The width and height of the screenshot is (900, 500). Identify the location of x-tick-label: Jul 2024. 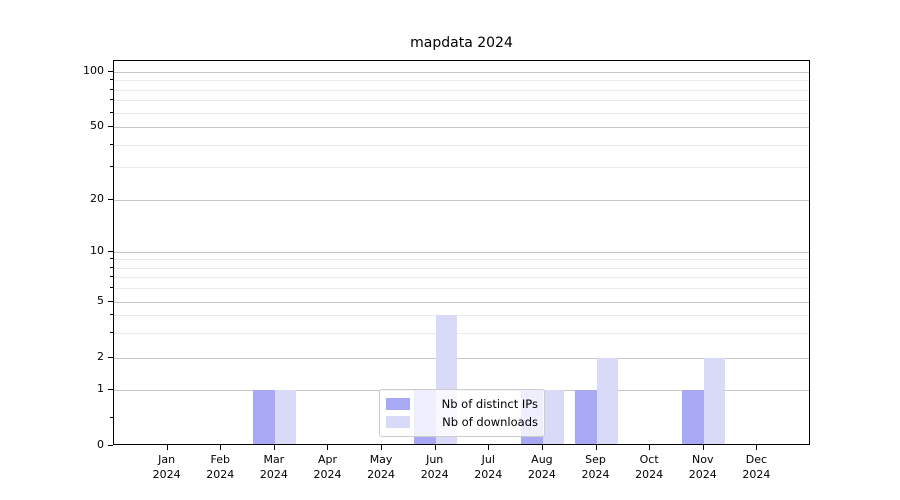
(488, 467).